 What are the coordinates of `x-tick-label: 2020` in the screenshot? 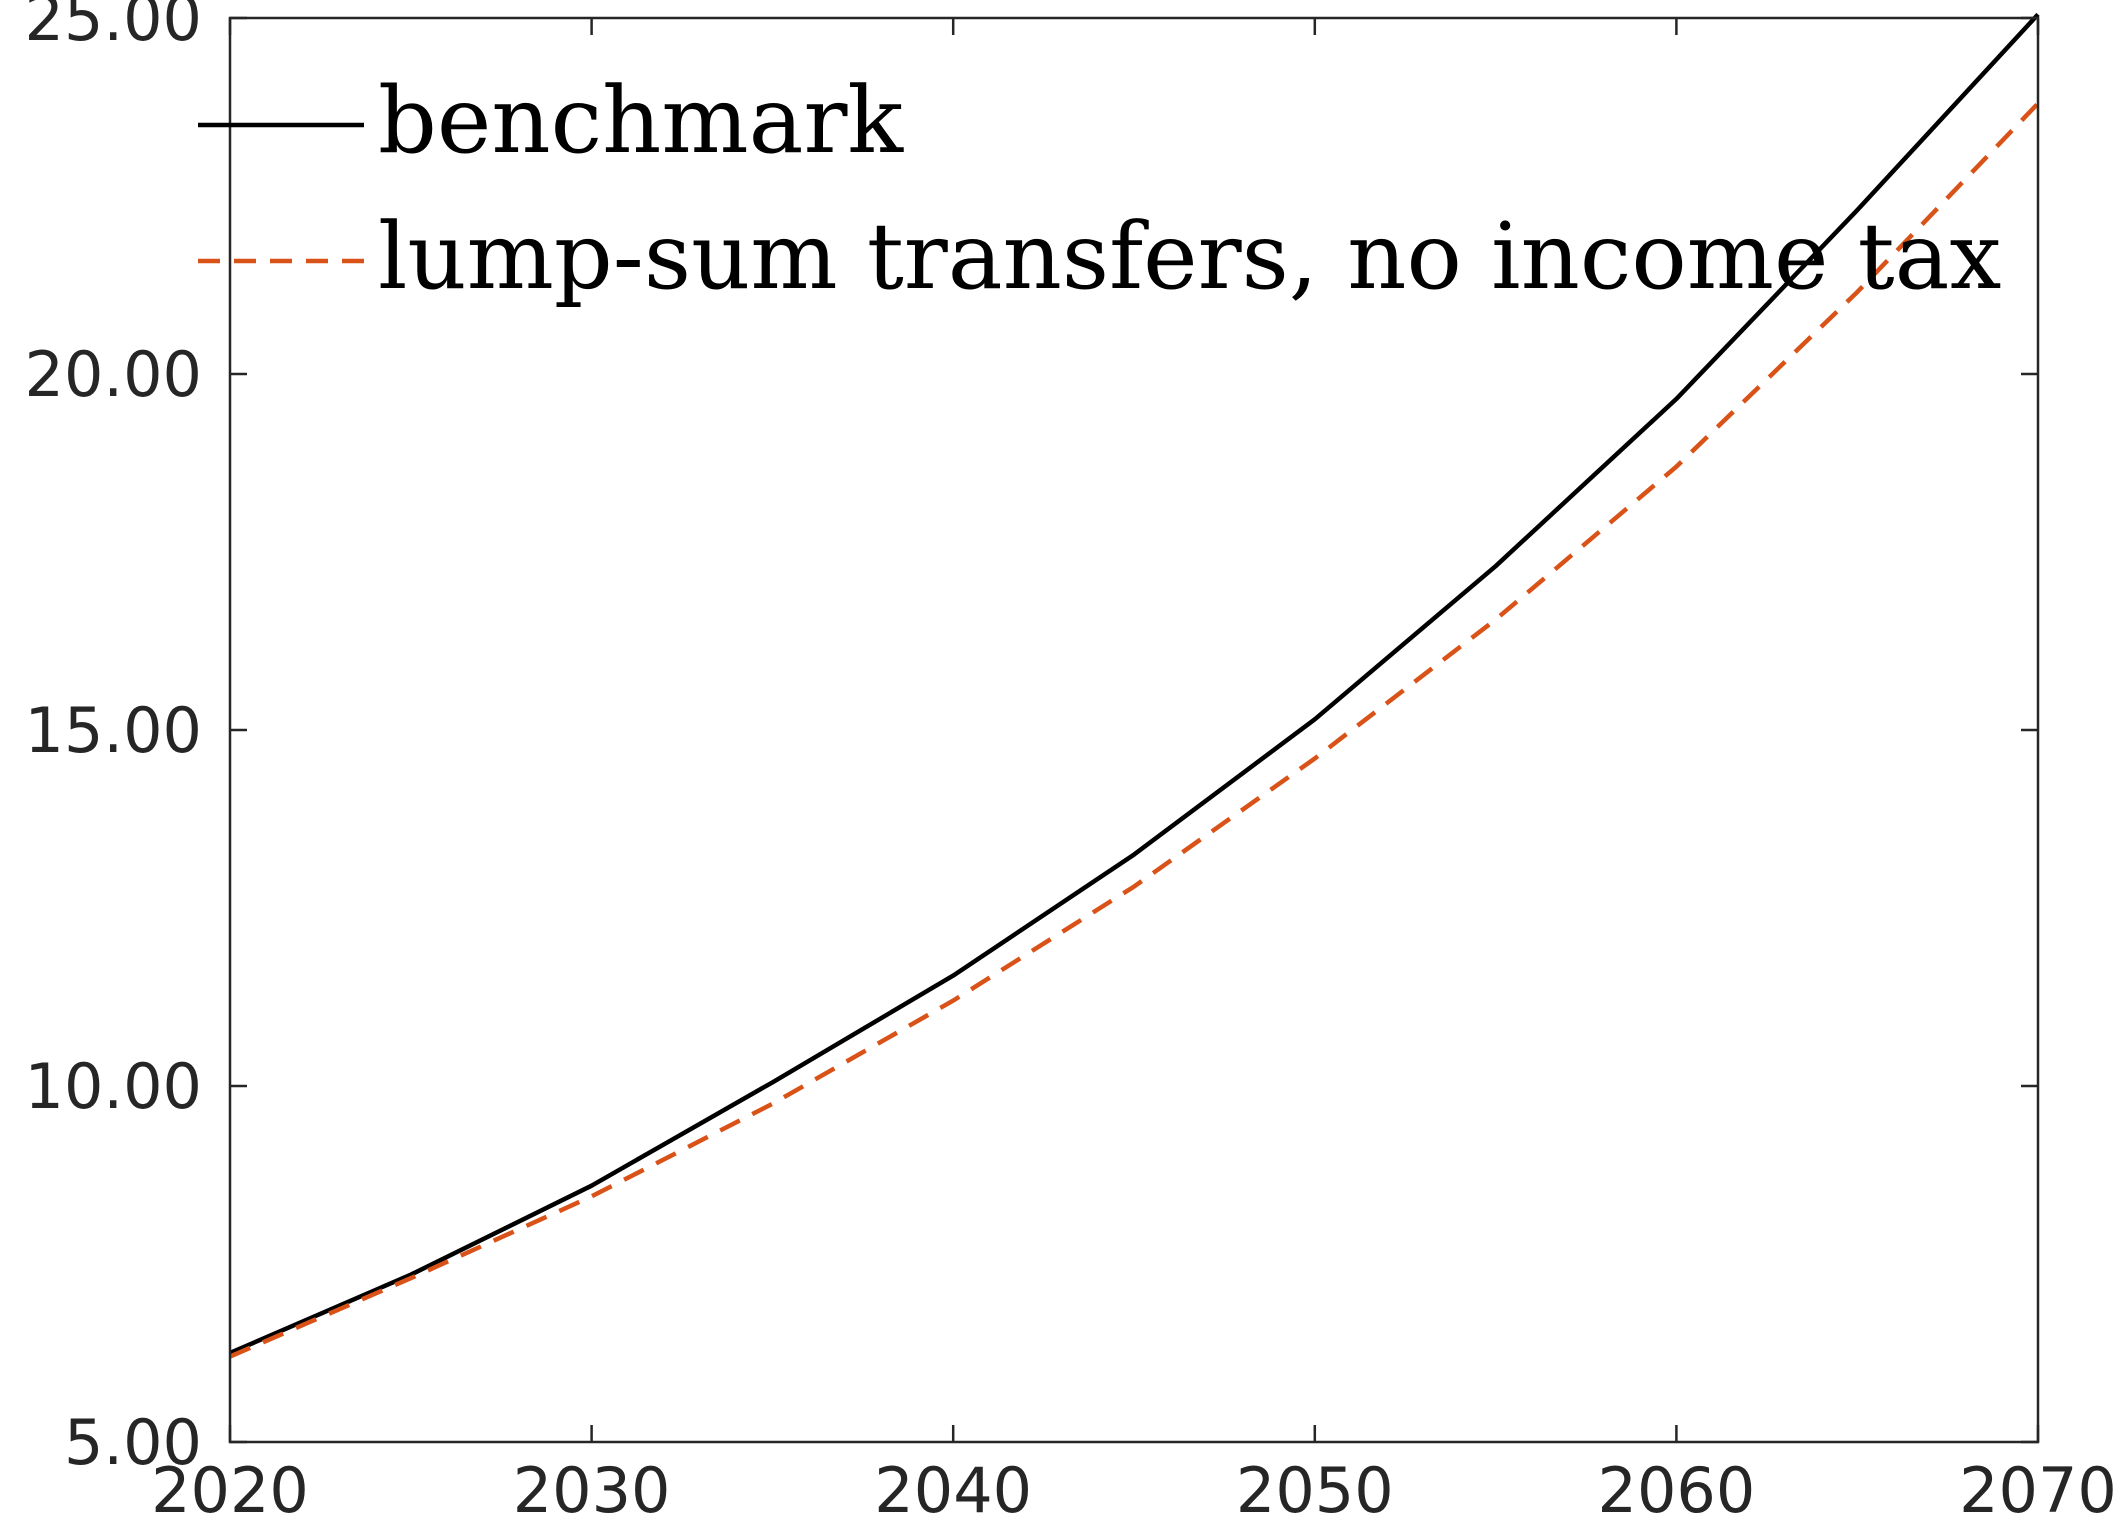 It's located at (230, 1490).